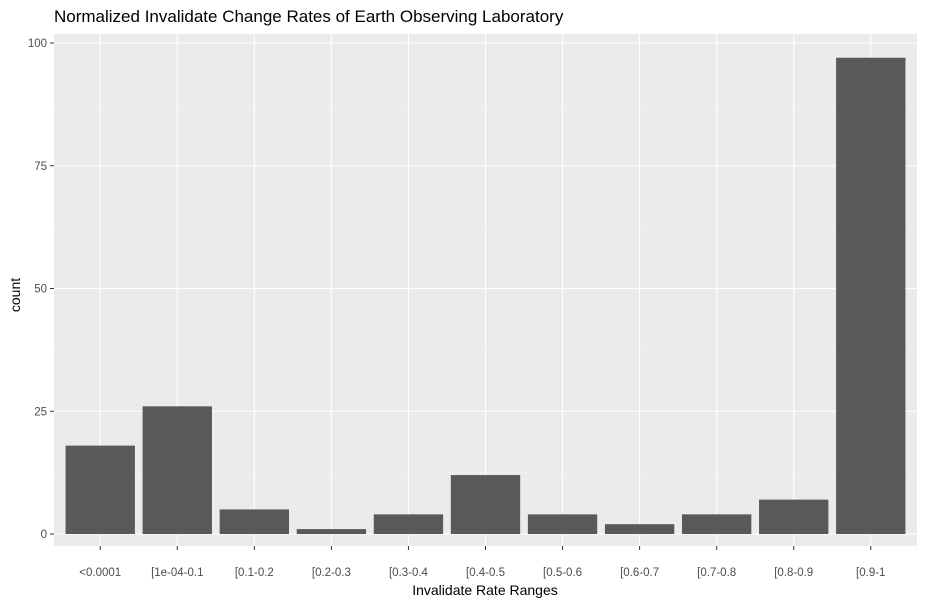 The image size is (925, 604). I want to click on x-tick-label: [1e-04-0.1, so click(177, 573).